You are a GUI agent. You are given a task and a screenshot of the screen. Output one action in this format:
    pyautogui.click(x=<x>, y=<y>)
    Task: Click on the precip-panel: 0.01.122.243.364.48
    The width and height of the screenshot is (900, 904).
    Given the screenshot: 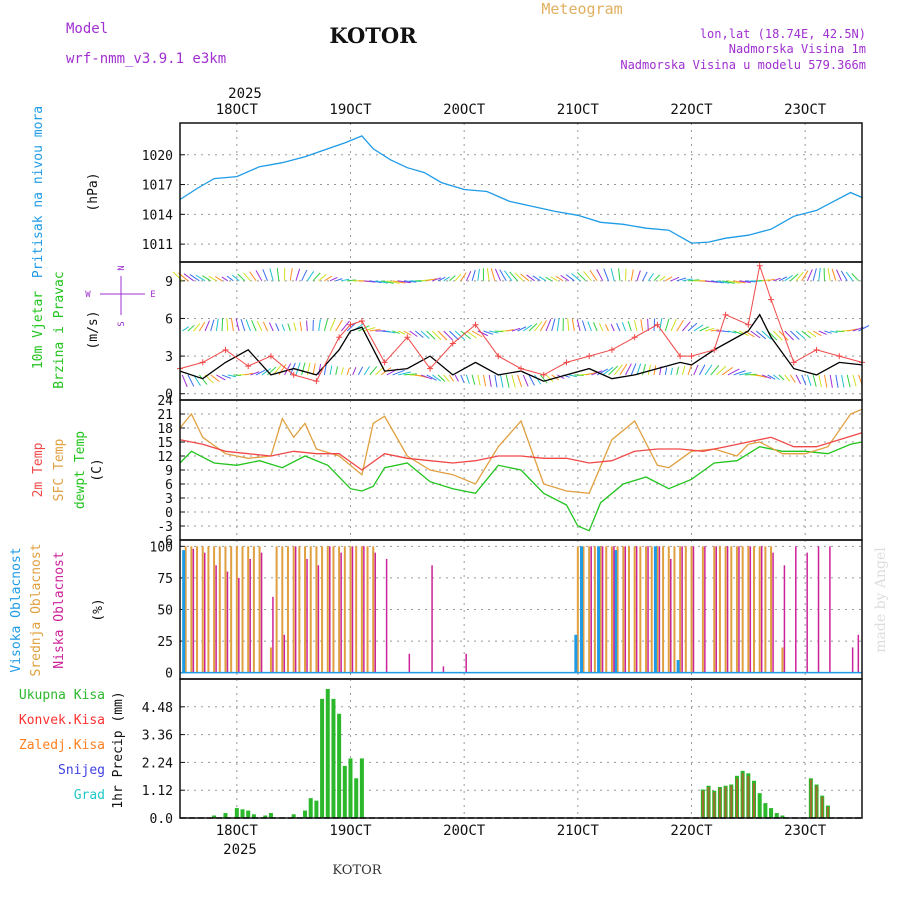 What is the action you would take?
    pyautogui.click(x=502, y=753)
    